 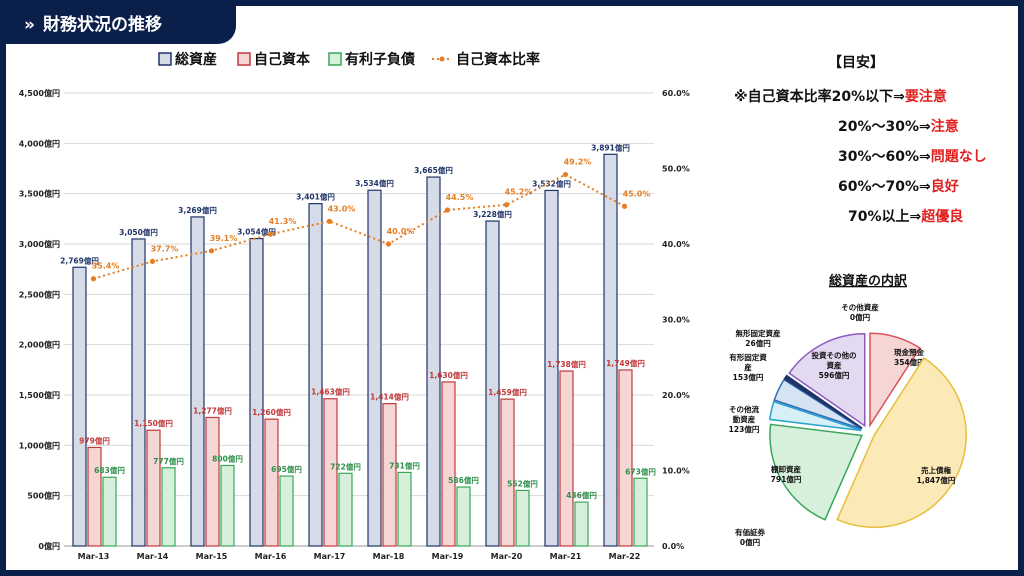 What do you see at coordinates (507, 392) in the screenshot?
I see `bar-label-equity: 1,459億円` at bounding box center [507, 392].